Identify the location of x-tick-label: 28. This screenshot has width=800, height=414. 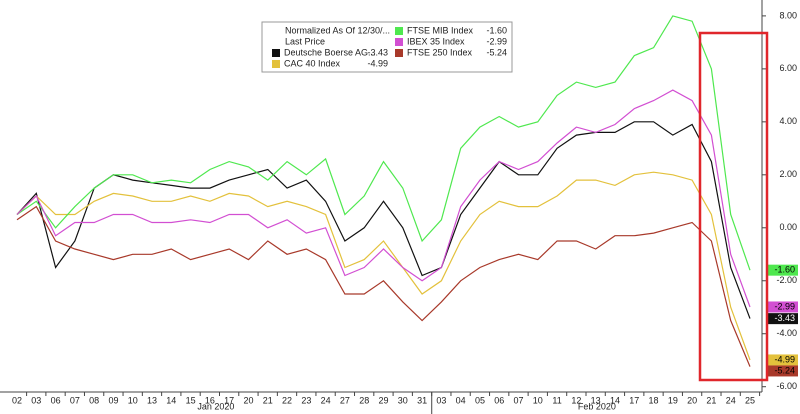
(364, 400).